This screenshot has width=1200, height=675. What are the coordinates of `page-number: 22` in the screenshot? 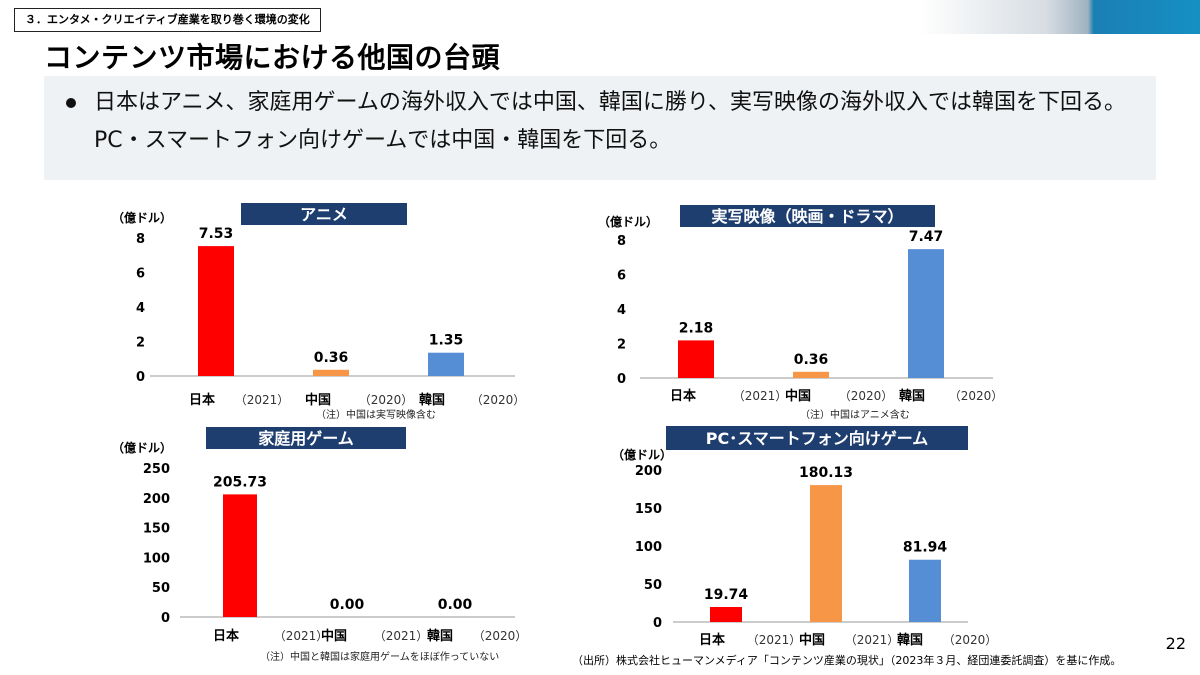 It's located at (1175, 643).